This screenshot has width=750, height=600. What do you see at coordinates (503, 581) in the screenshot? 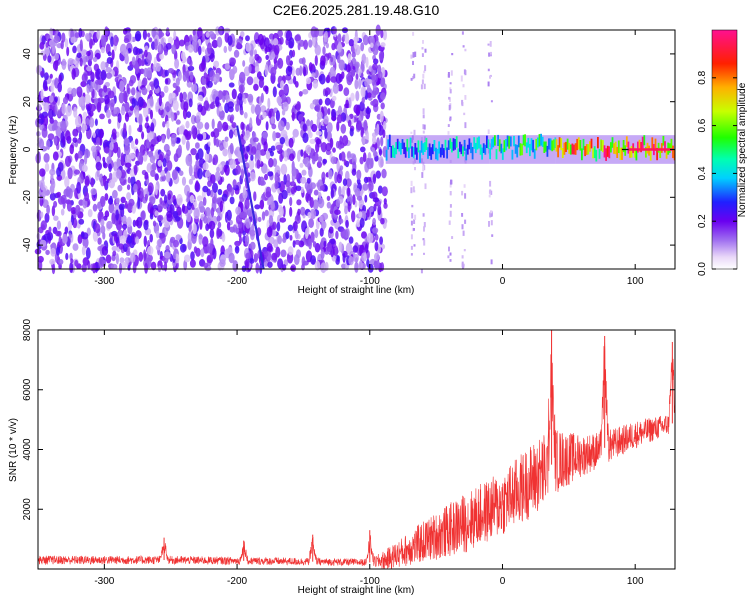
I see `x-tick-label: 0` at bounding box center [503, 581].